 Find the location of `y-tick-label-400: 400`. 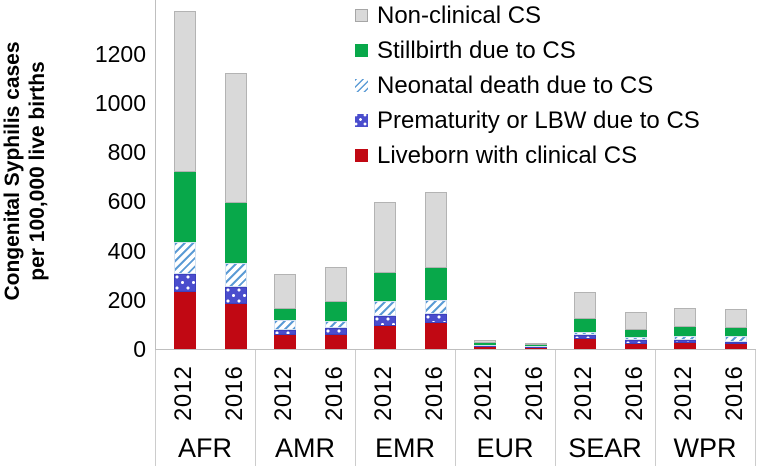

y-tick-label-400: 400 is located at coordinates (126, 250).